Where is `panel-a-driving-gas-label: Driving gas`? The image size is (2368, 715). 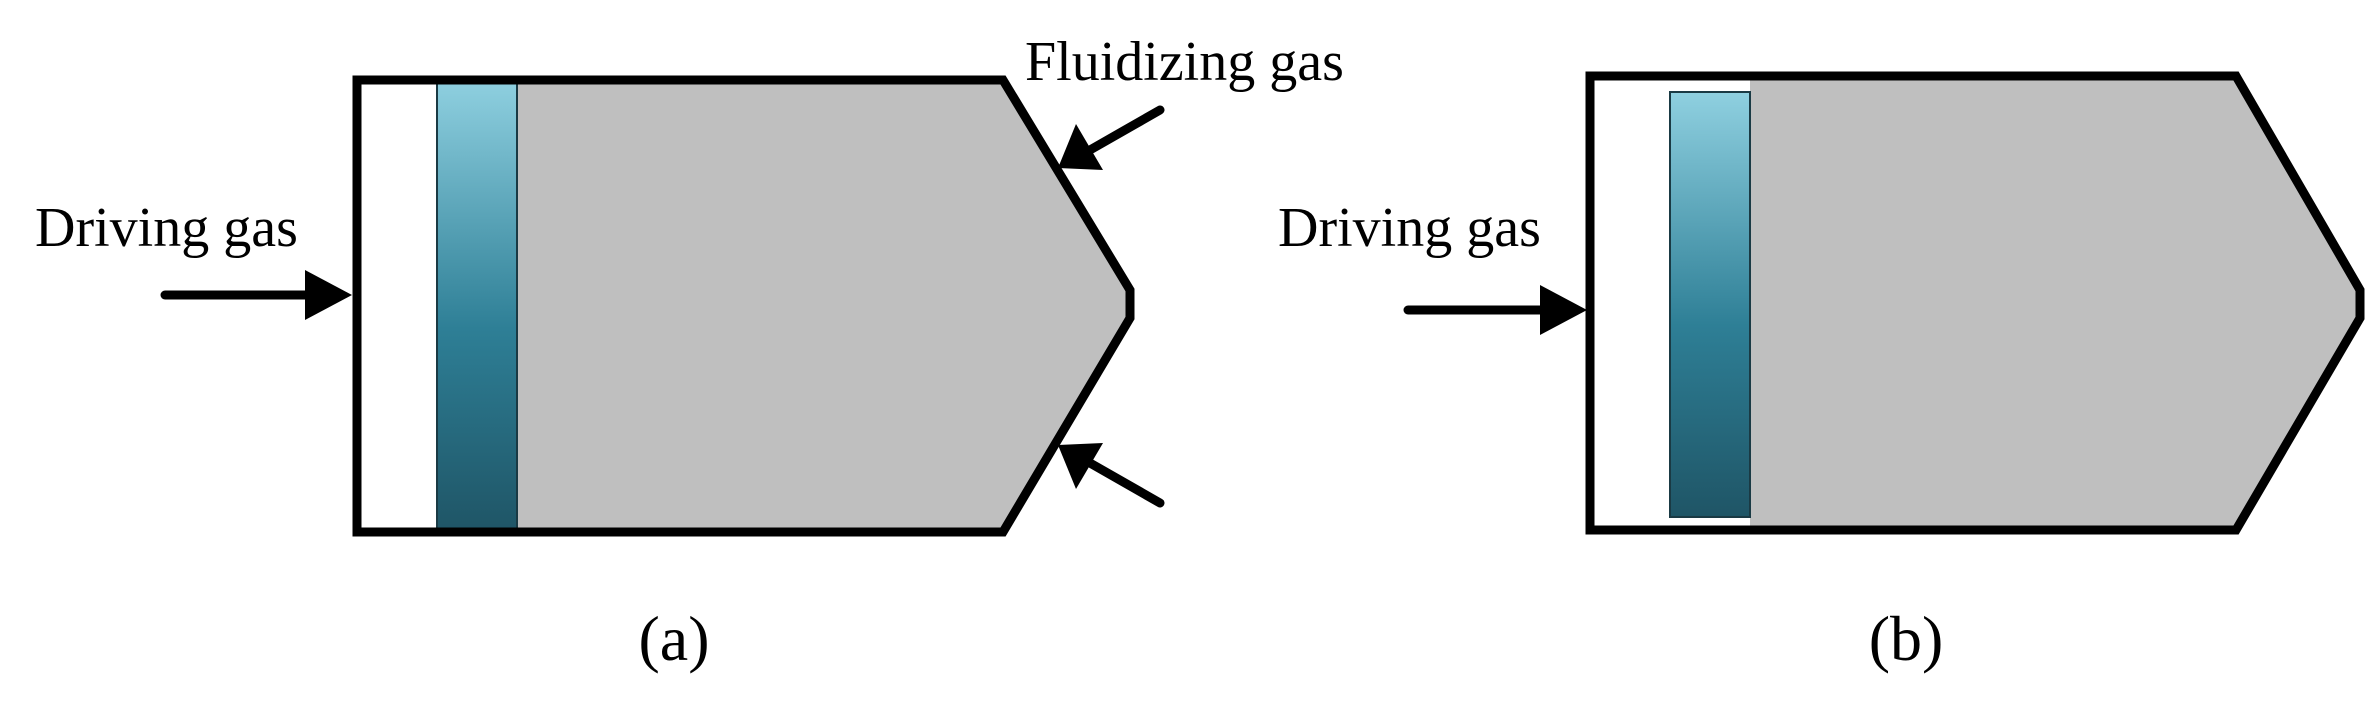
panel-a-driving-gas-label: Driving gas is located at coordinates (166, 228).